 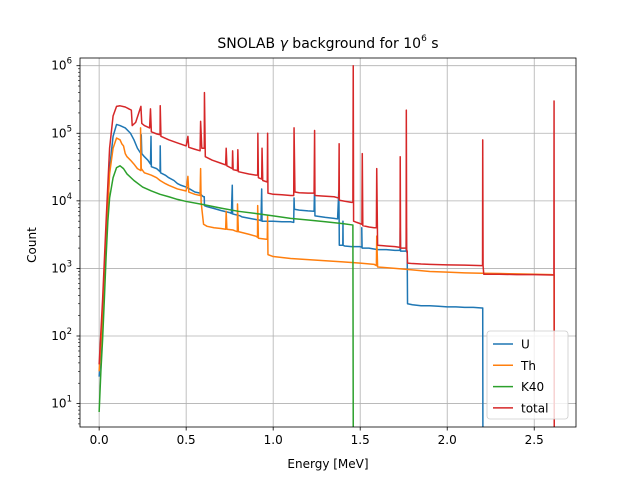 I want to click on legend-label: U, so click(x=525, y=345).